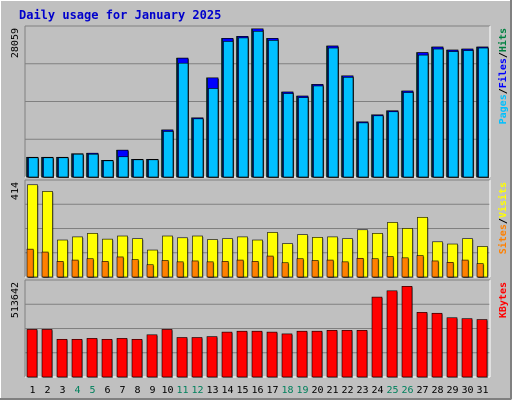 This screenshot has height=405, width=512. I want to click on x-tick-label-day-10: 10, so click(167, 390).